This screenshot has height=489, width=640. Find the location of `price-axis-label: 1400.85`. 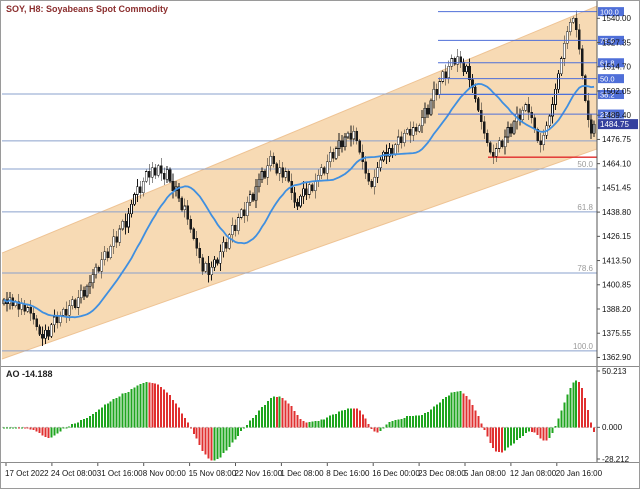

price-axis-label: 1400.85 is located at coordinates (616, 285).